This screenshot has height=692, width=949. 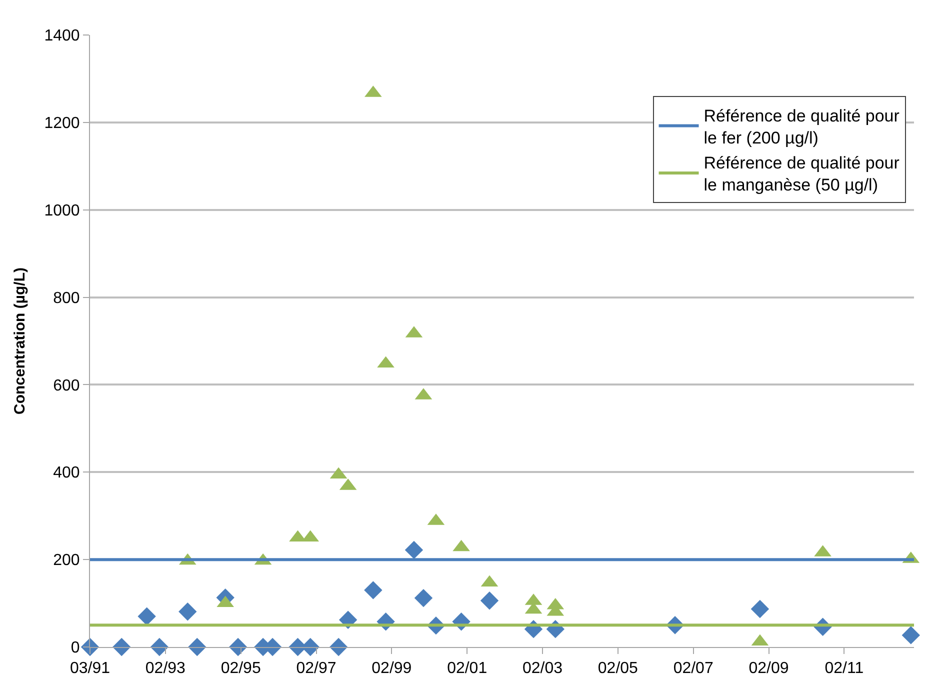 What do you see at coordinates (768, 669) in the screenshot?
I see `x-tick-label: 02/09` at bounding box center [768, 669].